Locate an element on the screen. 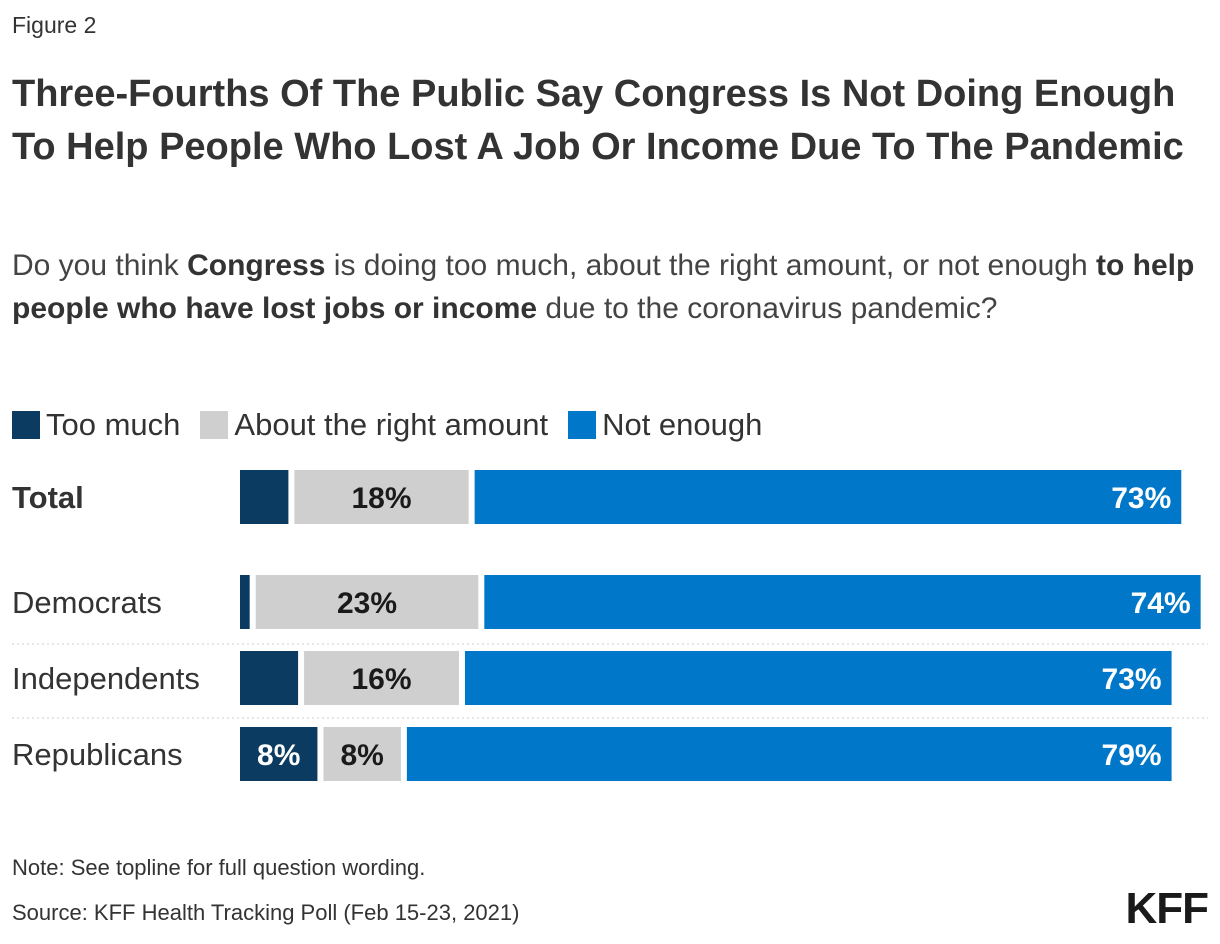  bar-total-too-much is located at coordinates (264, 497).